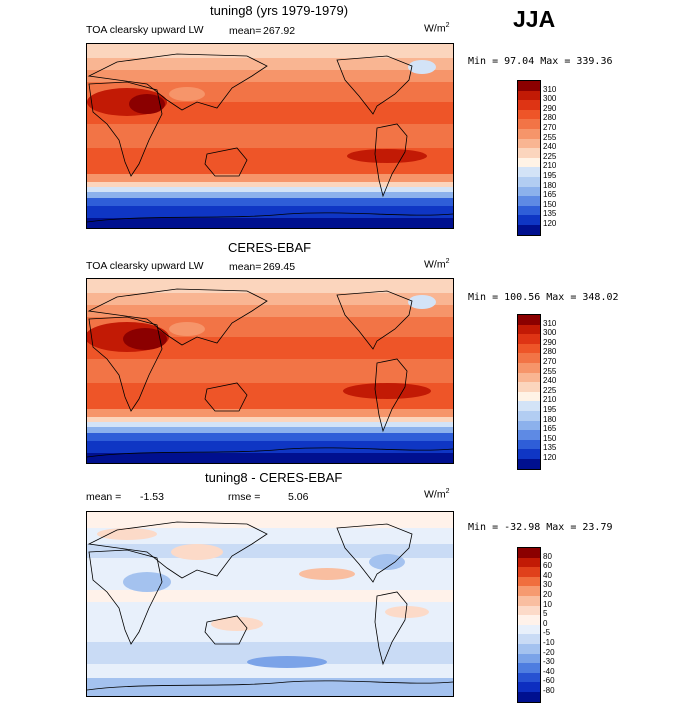 The image size is (700, 703). Describe the element at coordinates (270, 430) in the screenshot. I see `band-55s` at that location.